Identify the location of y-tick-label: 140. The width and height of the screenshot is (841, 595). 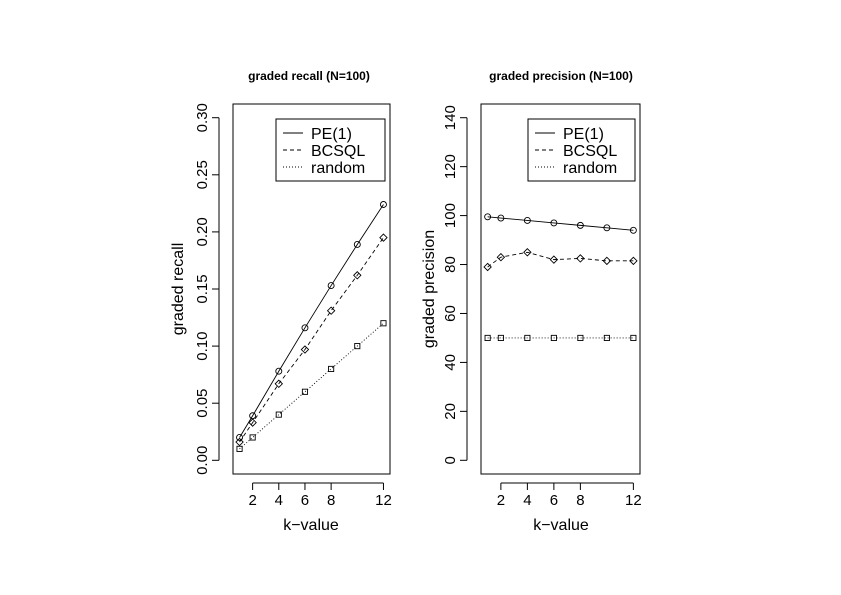
(450, 117).